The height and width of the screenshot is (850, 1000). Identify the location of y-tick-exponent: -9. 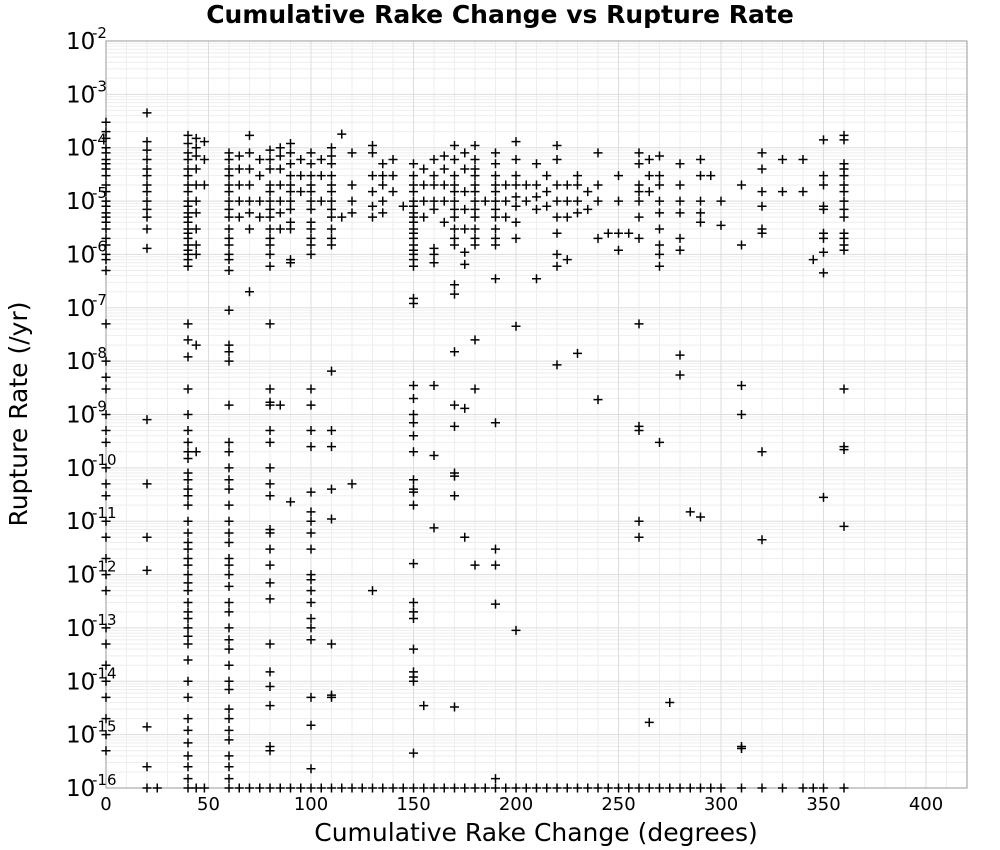
(99, 407).